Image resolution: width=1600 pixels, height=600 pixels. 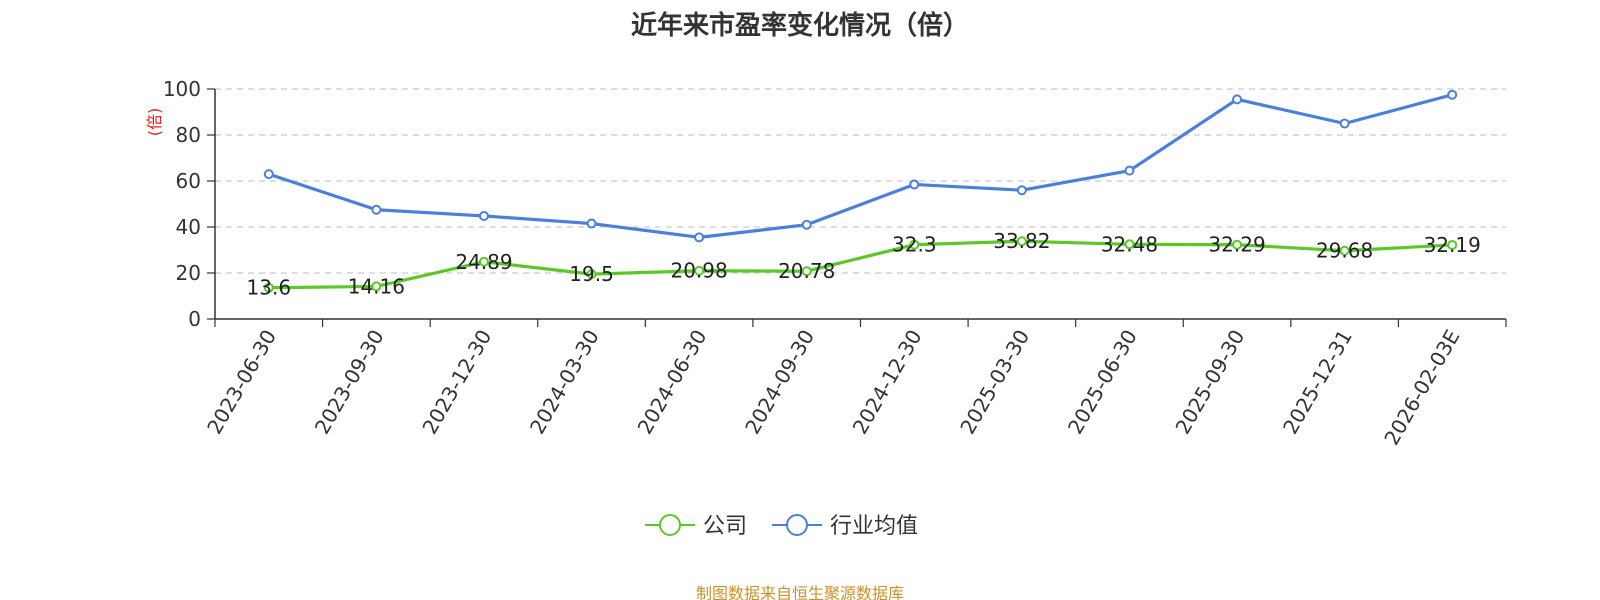 I want to click on data-label: 32.29, so click(x=1236, y=245).